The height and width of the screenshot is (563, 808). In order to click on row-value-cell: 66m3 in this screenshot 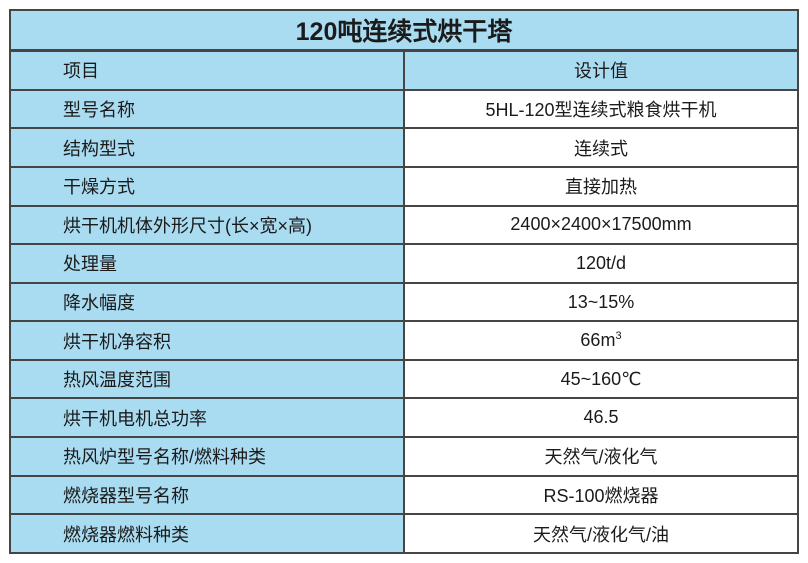, I will do `click(601, 340)`.